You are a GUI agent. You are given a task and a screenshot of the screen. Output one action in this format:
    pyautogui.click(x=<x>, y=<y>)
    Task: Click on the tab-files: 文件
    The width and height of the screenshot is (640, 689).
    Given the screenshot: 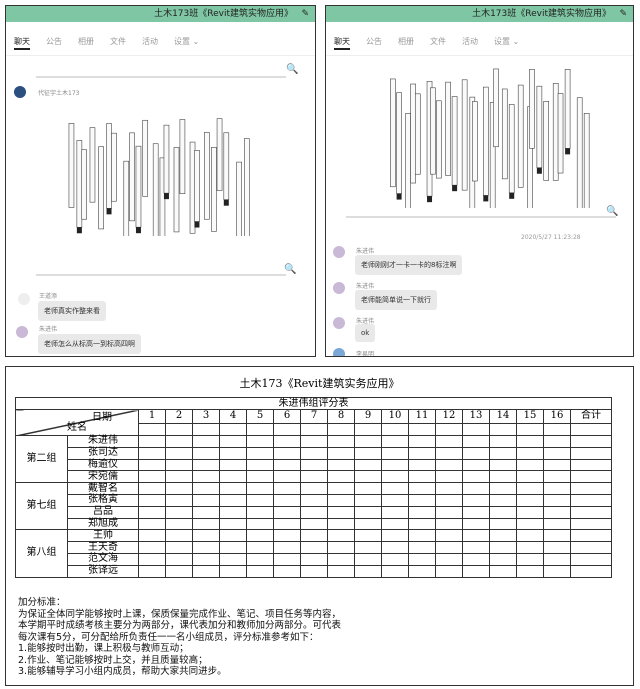 What is the action you would take?
    pyautogui.click(x=118, y=41)
    